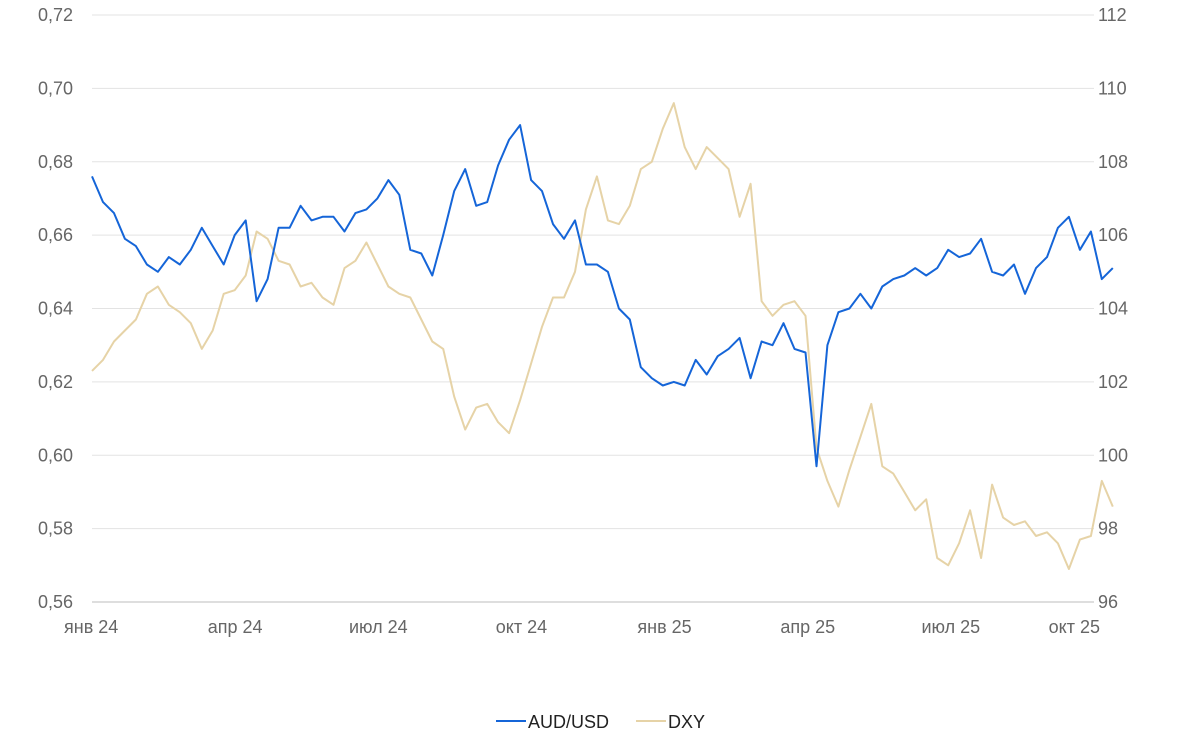 This screenshot has height=749, width=1200. I want to click on y-right-tick-label: 104, so click(1113, 309).